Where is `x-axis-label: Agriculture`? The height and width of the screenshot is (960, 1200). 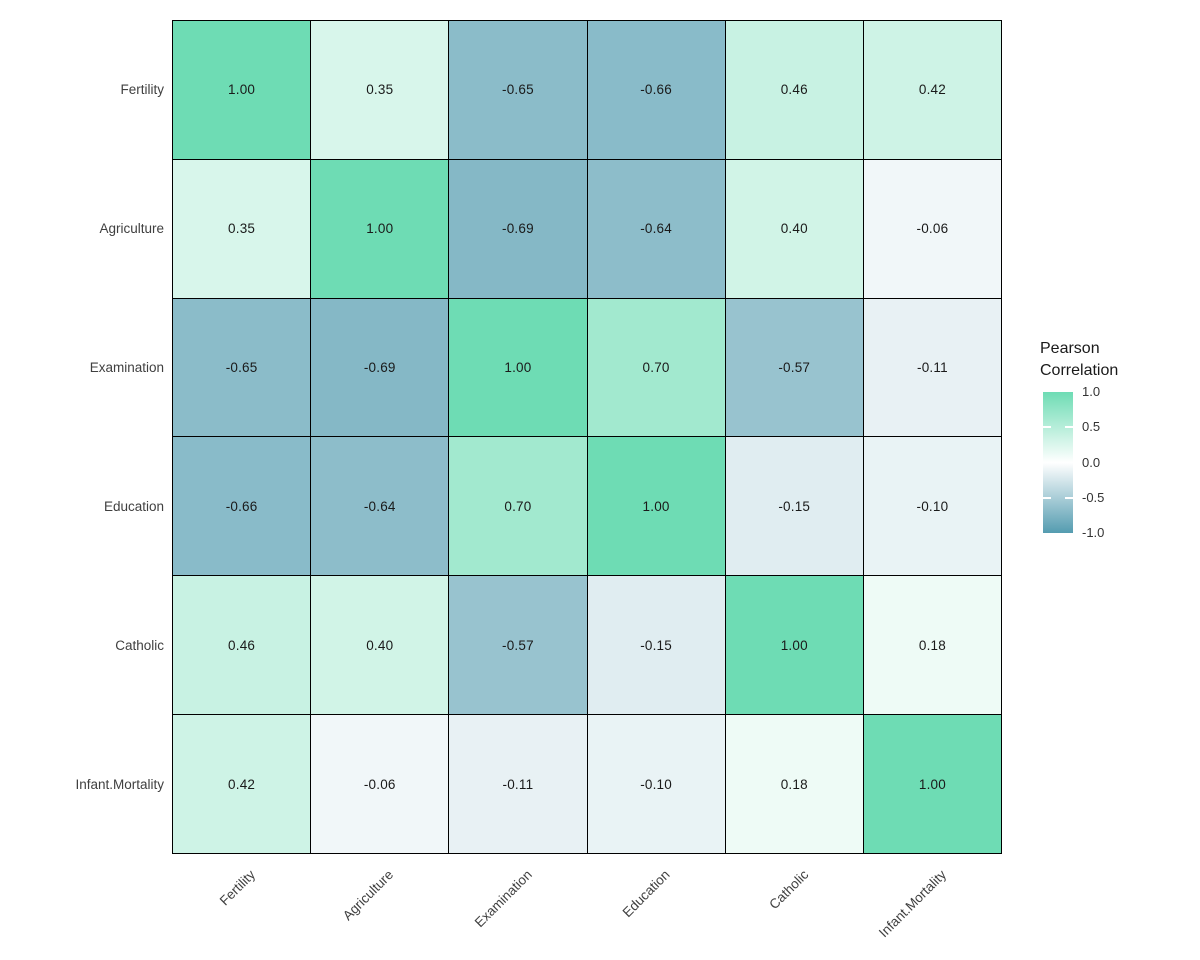 x-axis-label: Agriculture is located at coordinates (368, 895).